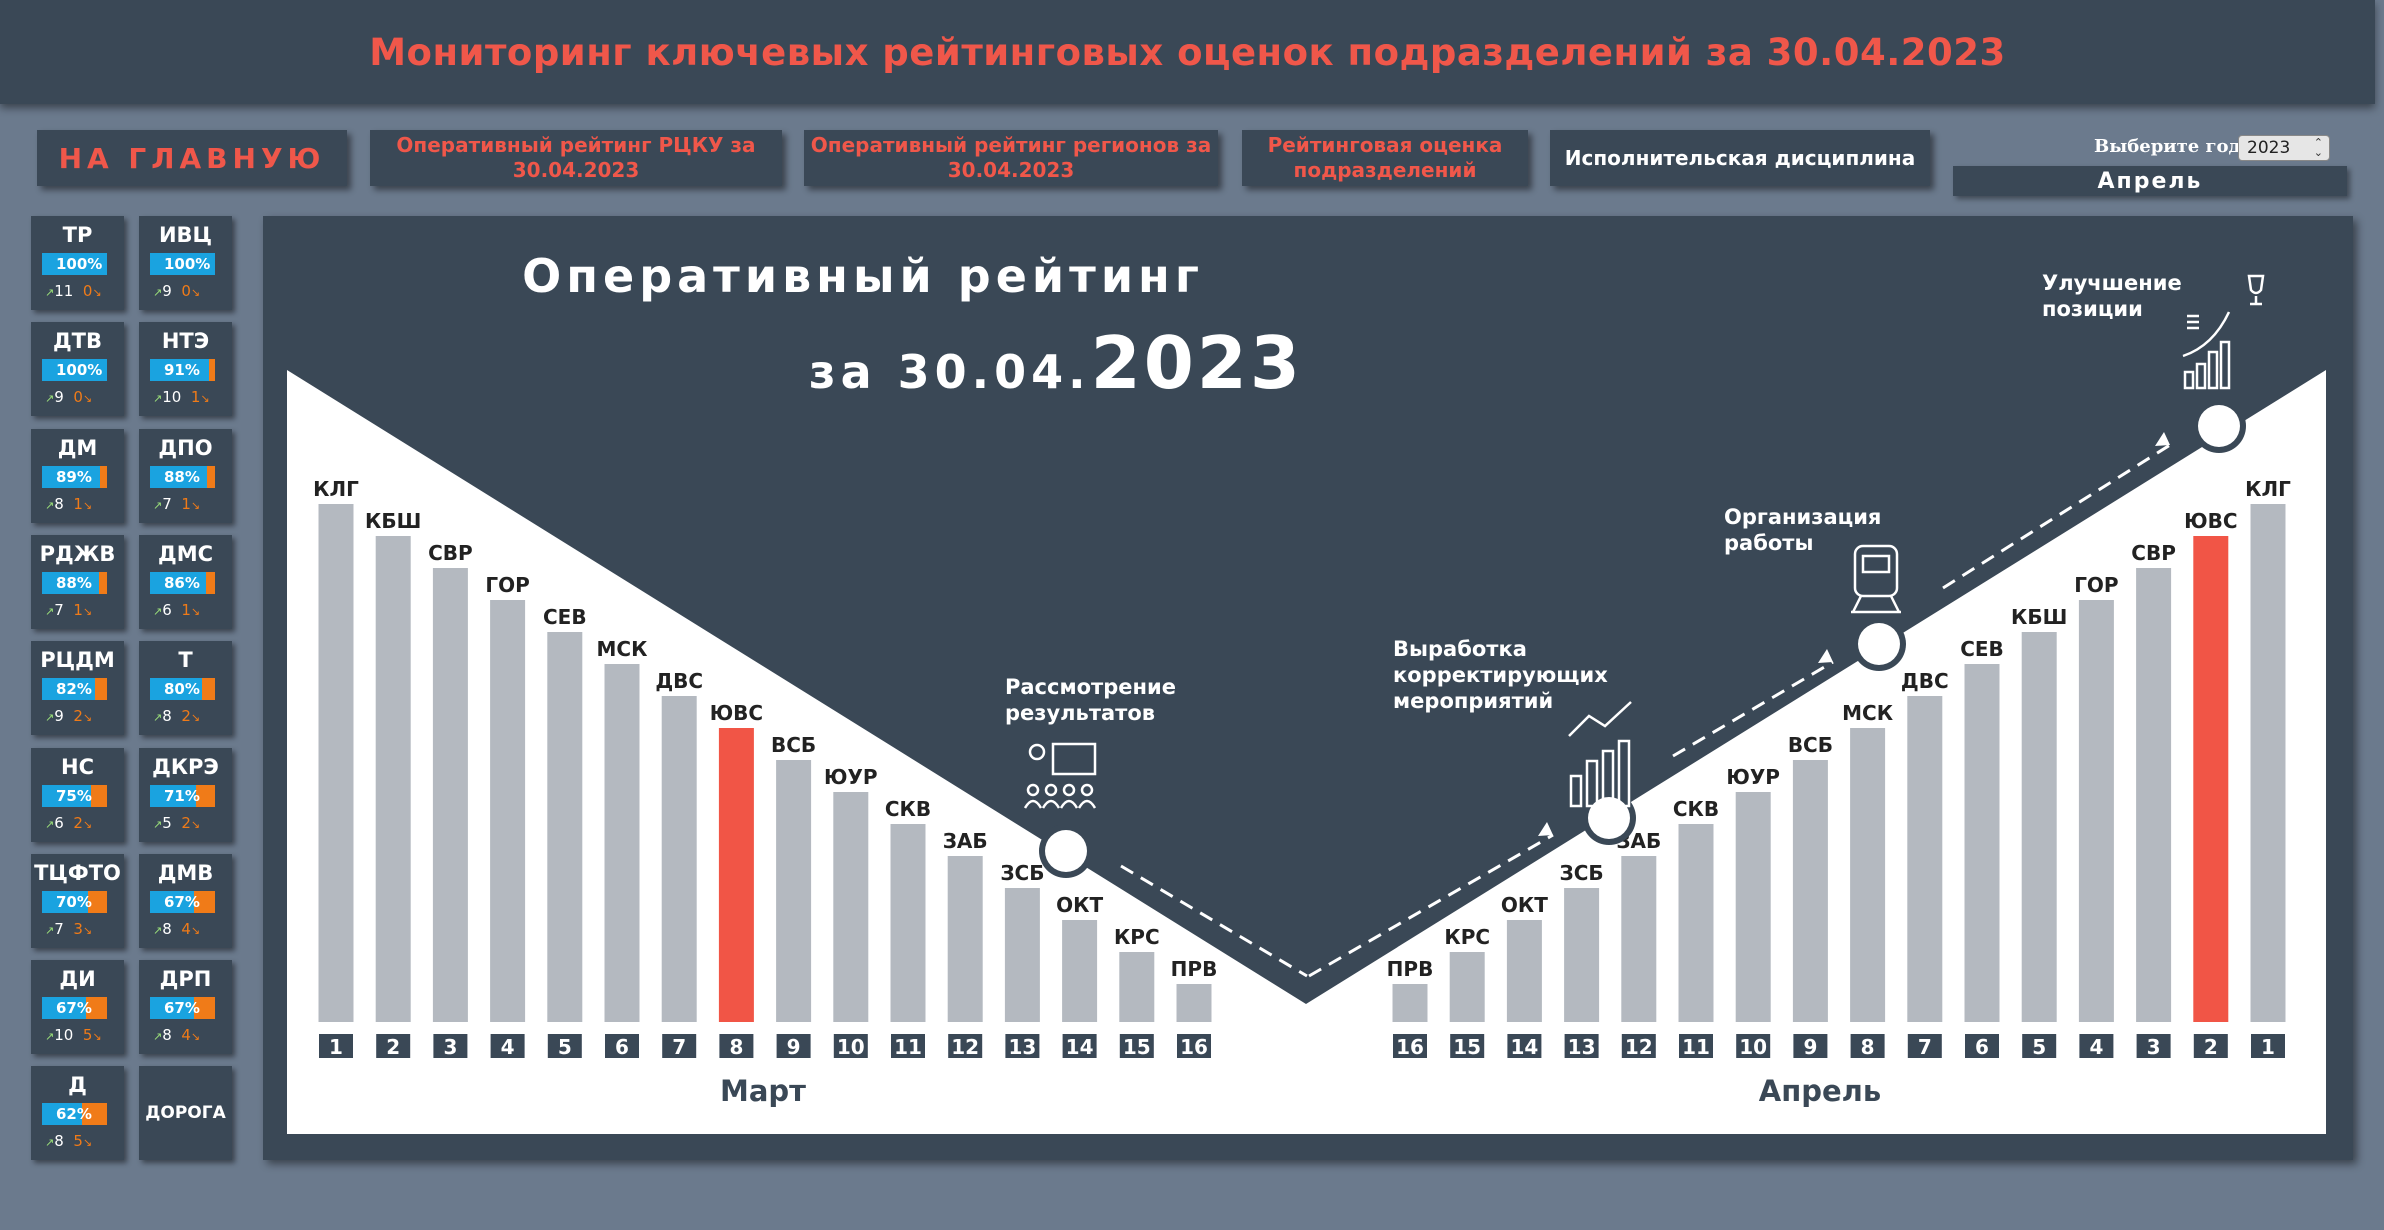 The height and width of the screenshot is (1230, 2384). I want to click on task-counts: ↗7 1↘, so click(176, 504).